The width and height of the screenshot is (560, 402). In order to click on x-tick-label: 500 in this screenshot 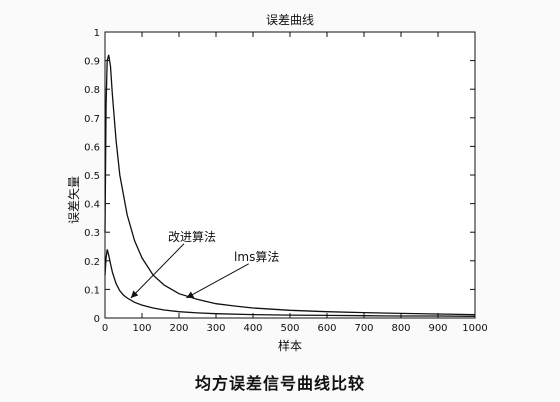, I will do `click(289, 328)`.